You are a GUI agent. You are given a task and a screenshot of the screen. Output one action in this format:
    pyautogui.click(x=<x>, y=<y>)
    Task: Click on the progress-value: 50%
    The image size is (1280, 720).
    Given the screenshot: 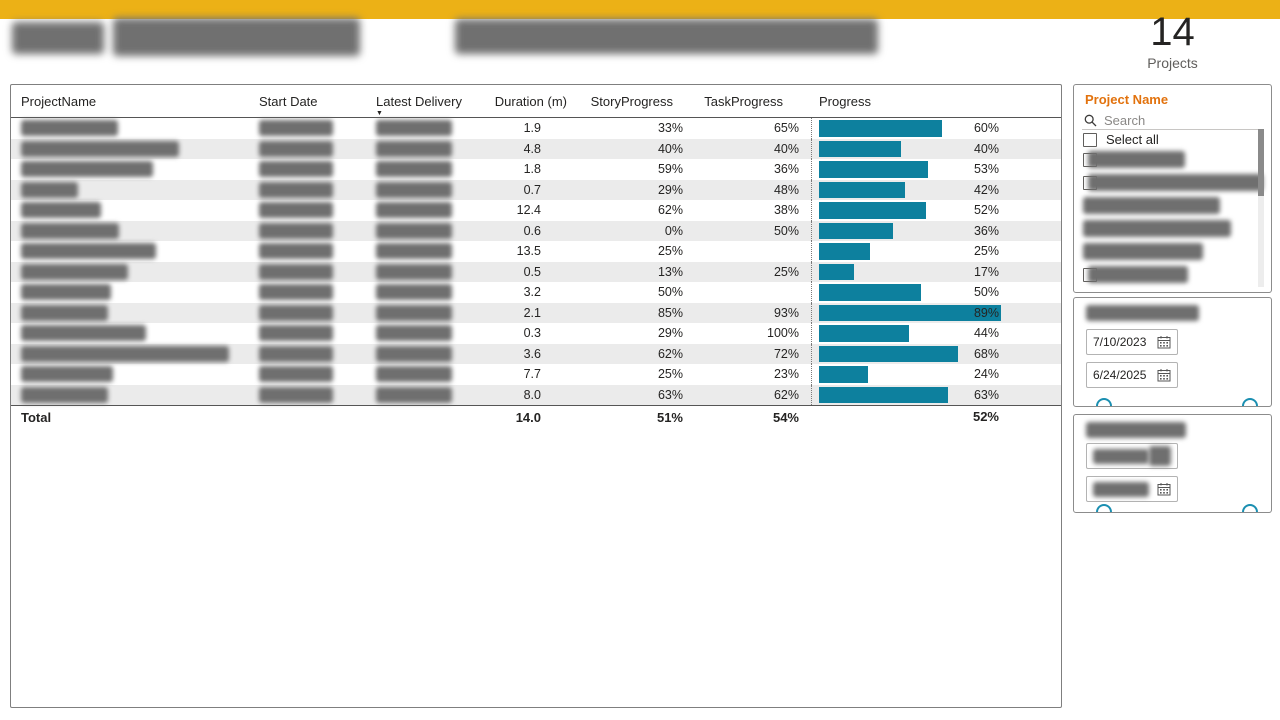 What is the action you would take?
    pyautogui.click(x=986, y=292)
    